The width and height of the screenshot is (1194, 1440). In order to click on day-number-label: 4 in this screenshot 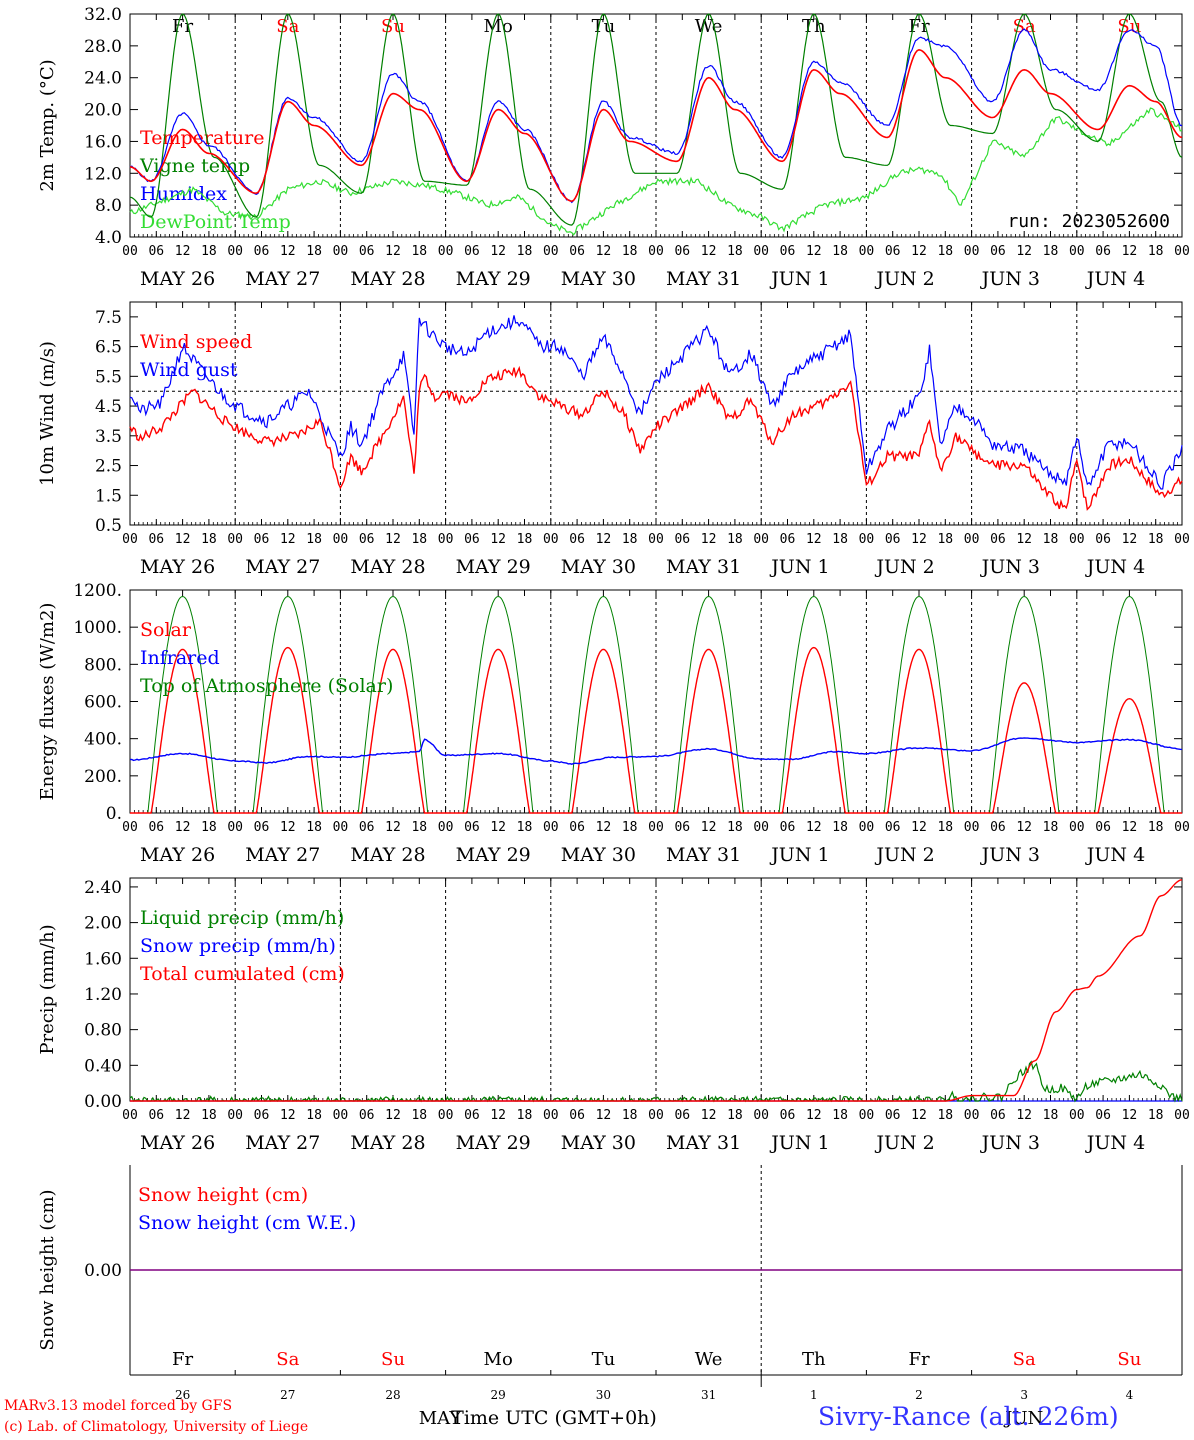, I will do `click(1130, 1395)`.